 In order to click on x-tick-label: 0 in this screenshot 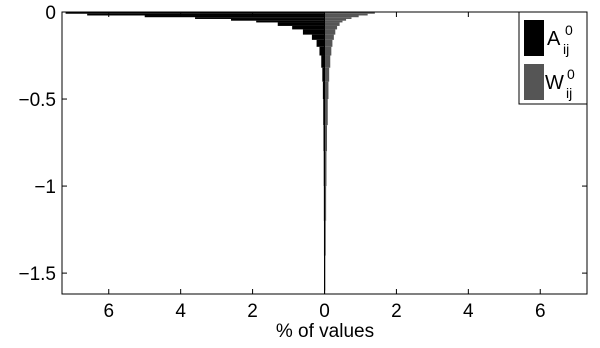, I will do `click(324, 311)`.